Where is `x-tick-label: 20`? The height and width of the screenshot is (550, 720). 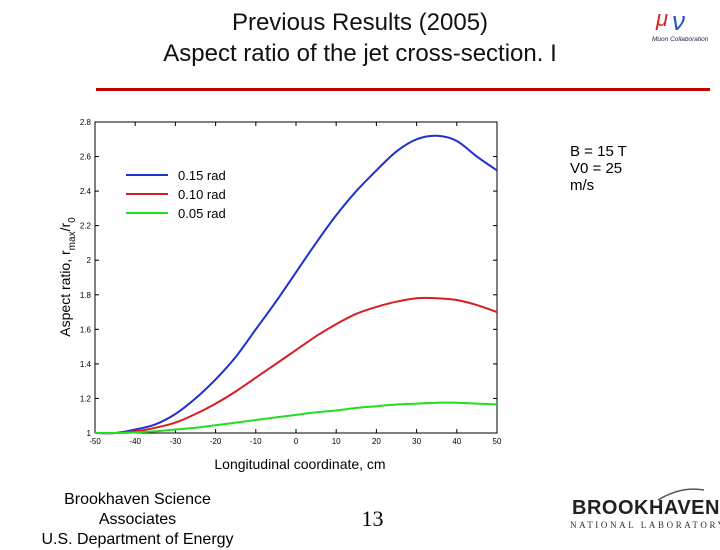 x-tick-label: 20 is located at coordinates (376, 441).